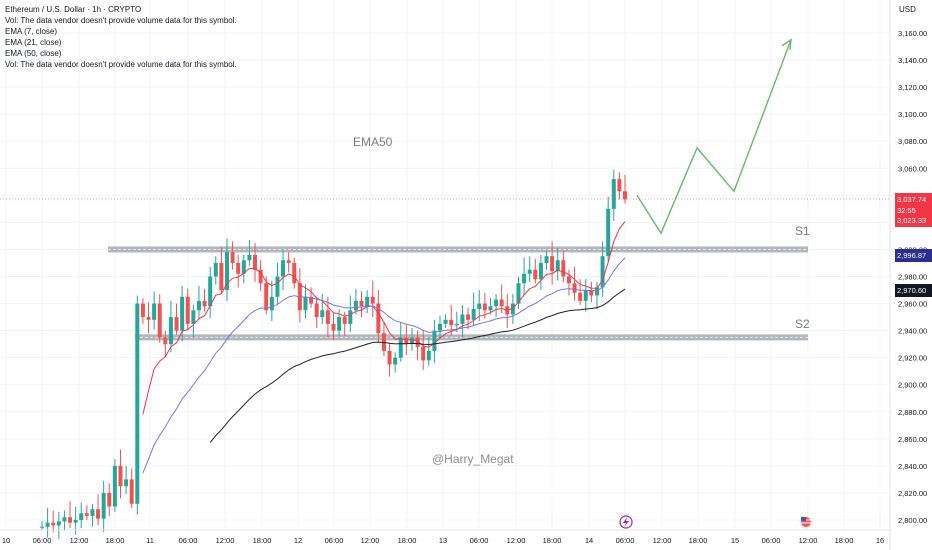 Image resolution: width=932 pixels, height=550 pixels. Describe the element at coordinates (150, 540) in the screenshot. I see `x-tick-label: 11` at that location.